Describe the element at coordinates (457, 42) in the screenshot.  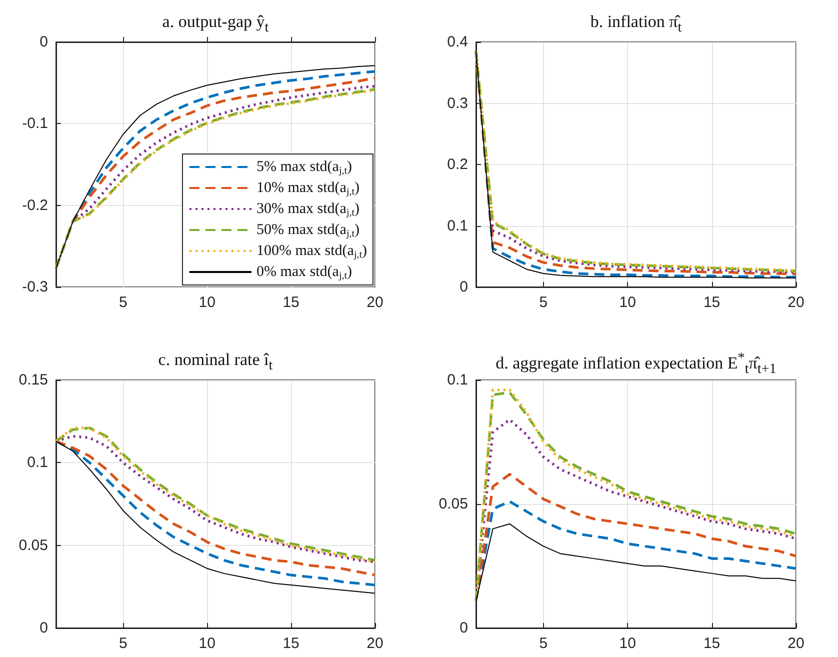
I see `y-tick-label: 0.4` at that location.